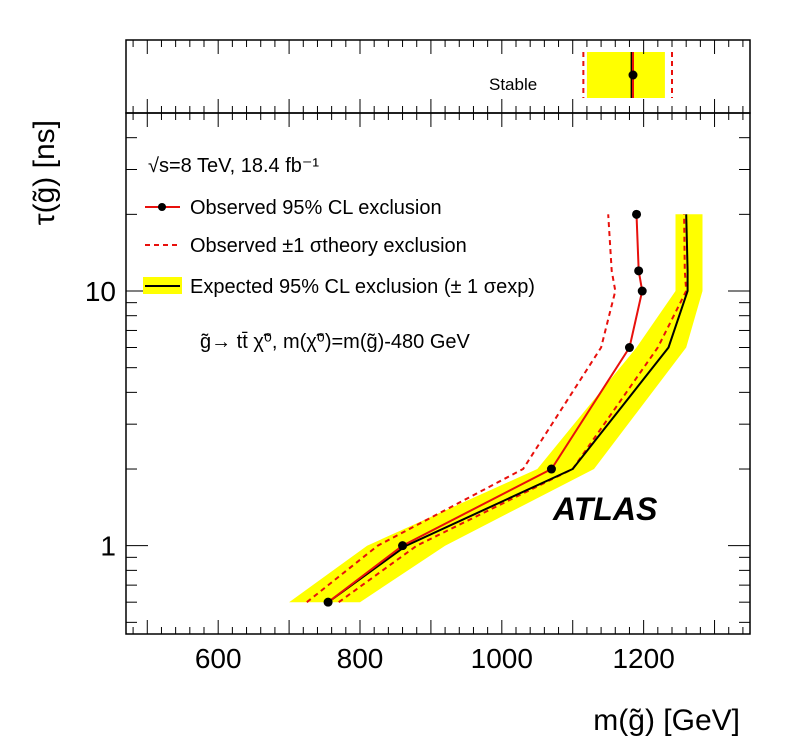  I want to click on x-tick-label: 800, so click(360, 658).